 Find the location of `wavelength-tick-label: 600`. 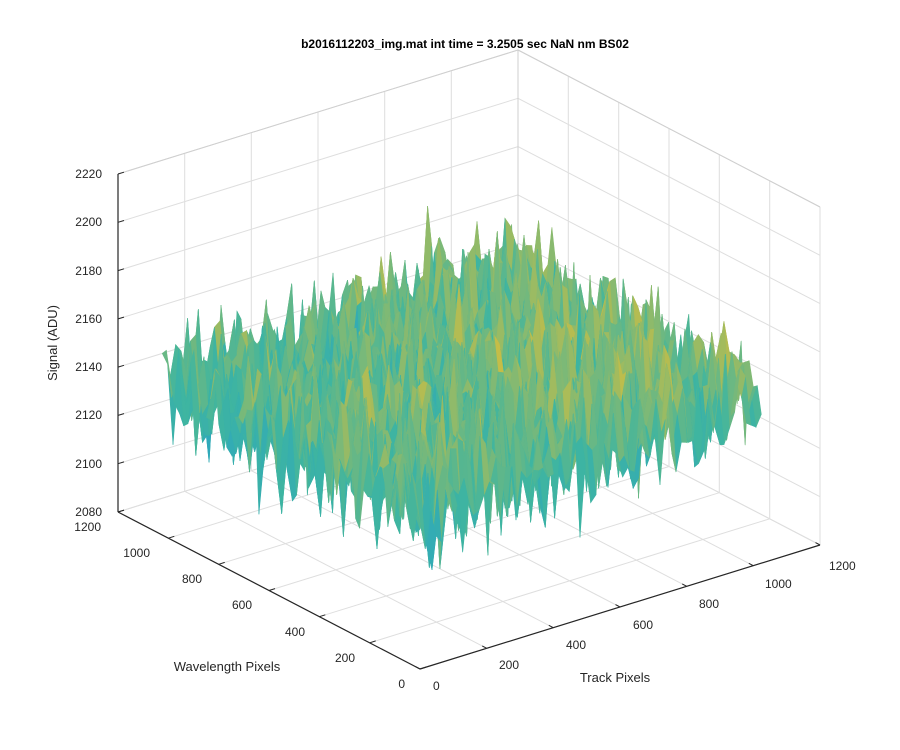

wavelength-tick-label: 600 is located at coordinates (242, 605).